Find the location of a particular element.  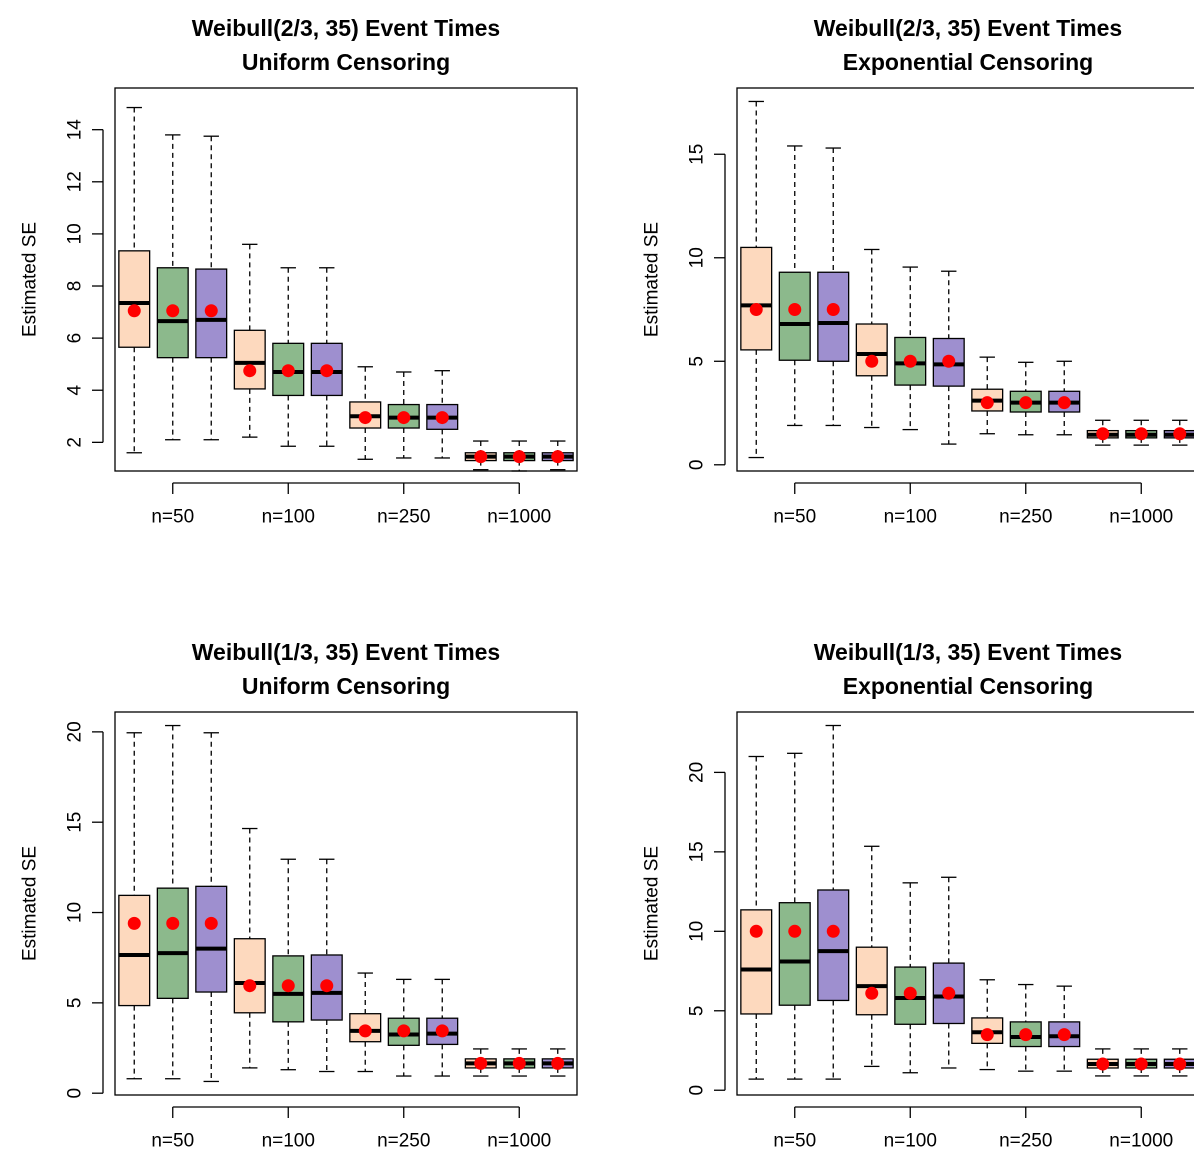

y-tick-label: 6 is located at coordinates (75, 338).